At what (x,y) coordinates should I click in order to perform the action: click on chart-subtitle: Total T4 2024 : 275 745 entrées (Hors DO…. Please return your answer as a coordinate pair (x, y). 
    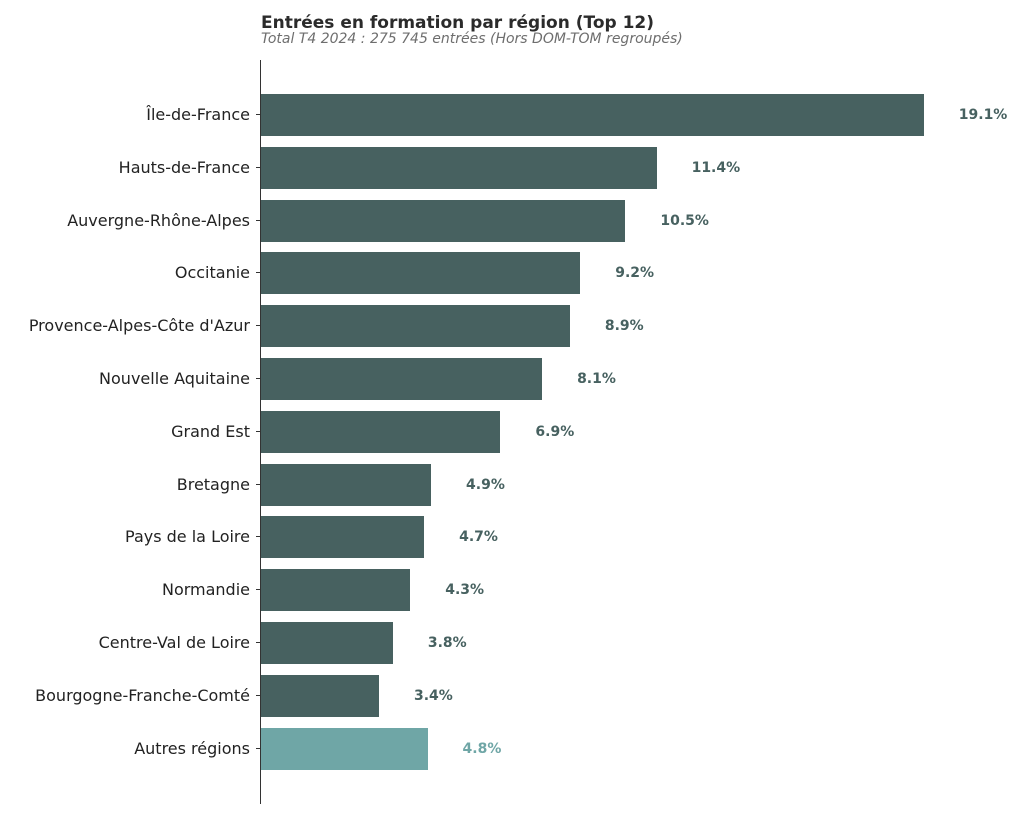
    Looking at the image, I should click on (472, 39).